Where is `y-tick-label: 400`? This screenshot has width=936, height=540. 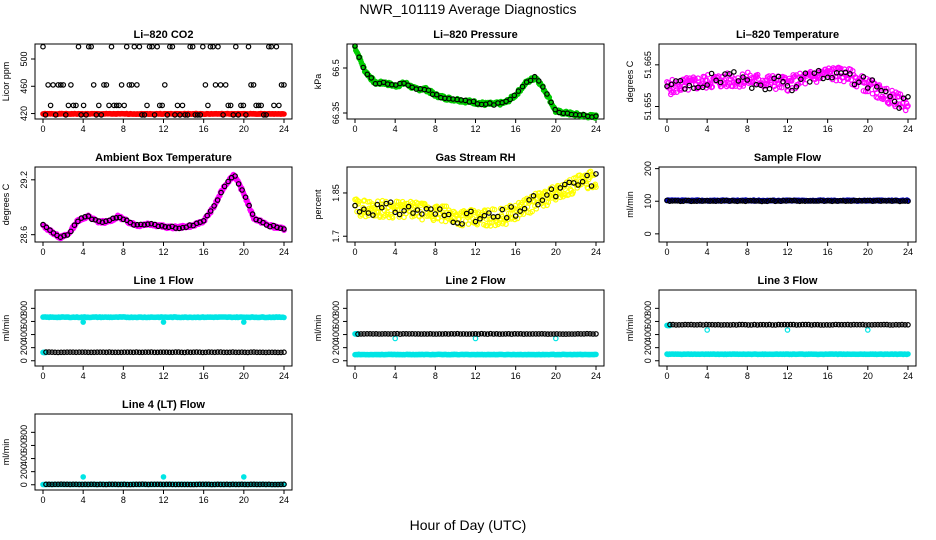
y-tick-label: 400 is located at coordinates (24, 458).